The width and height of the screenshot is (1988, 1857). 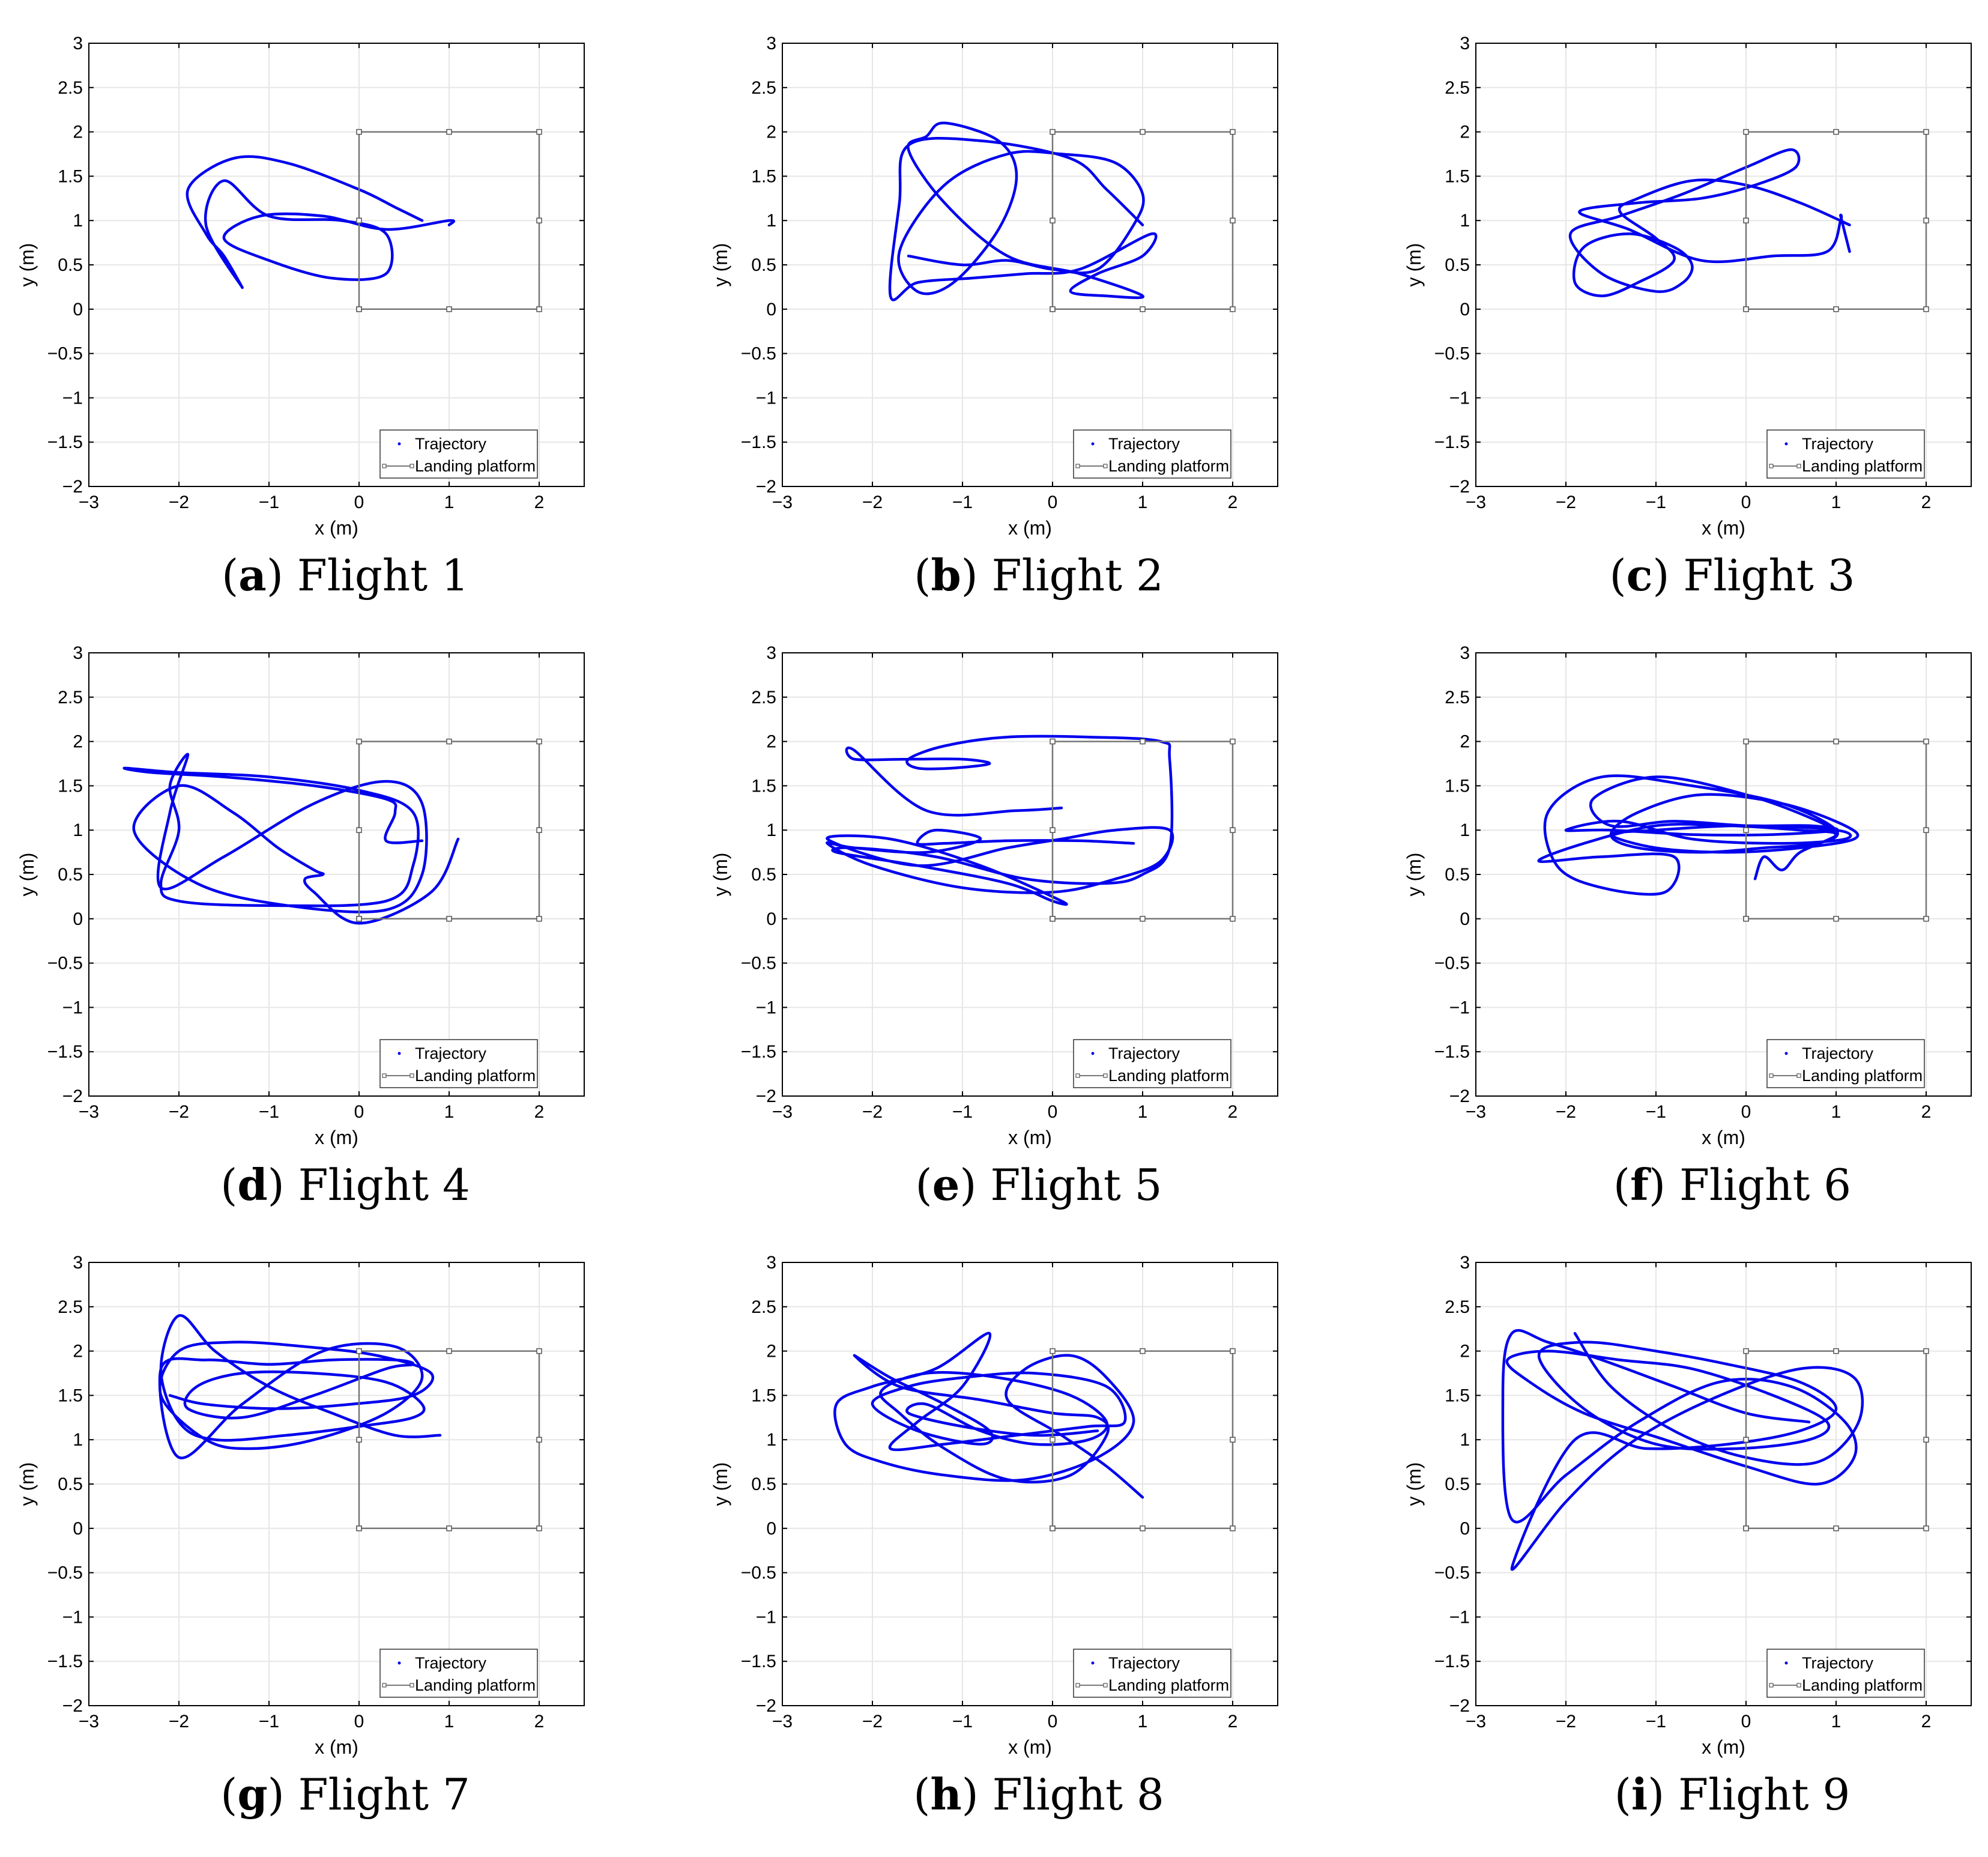 I want to click on x-tick-label: −3, so click(x=1476, y=1112).